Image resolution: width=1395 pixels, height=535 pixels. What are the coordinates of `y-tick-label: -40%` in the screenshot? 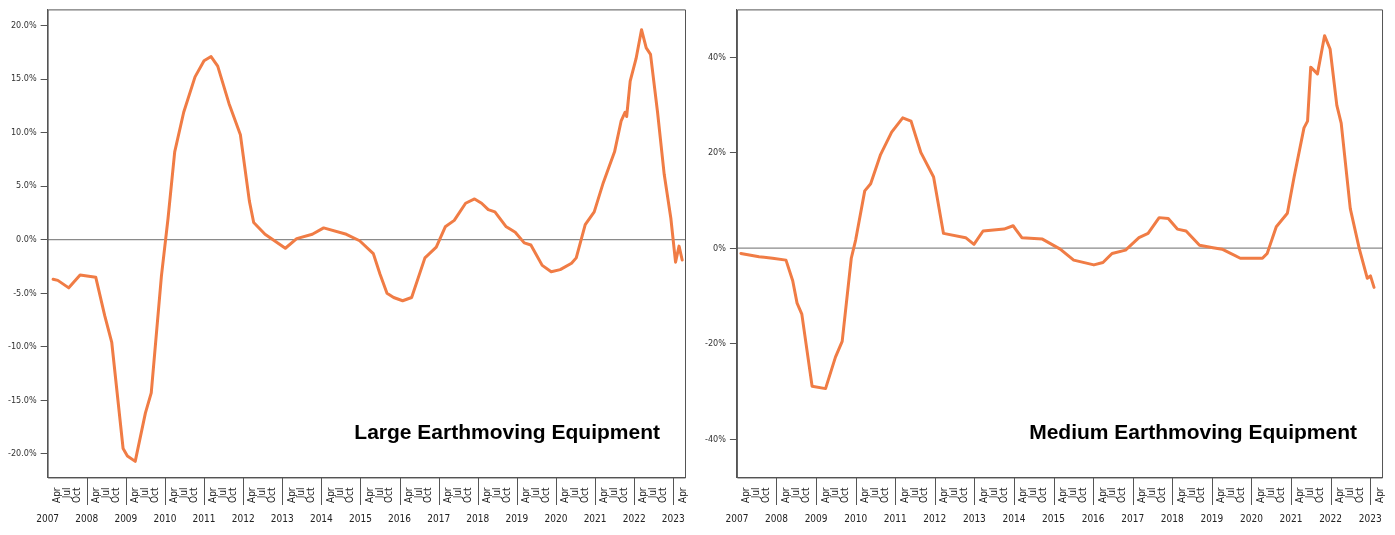 It's located at (716, 438).